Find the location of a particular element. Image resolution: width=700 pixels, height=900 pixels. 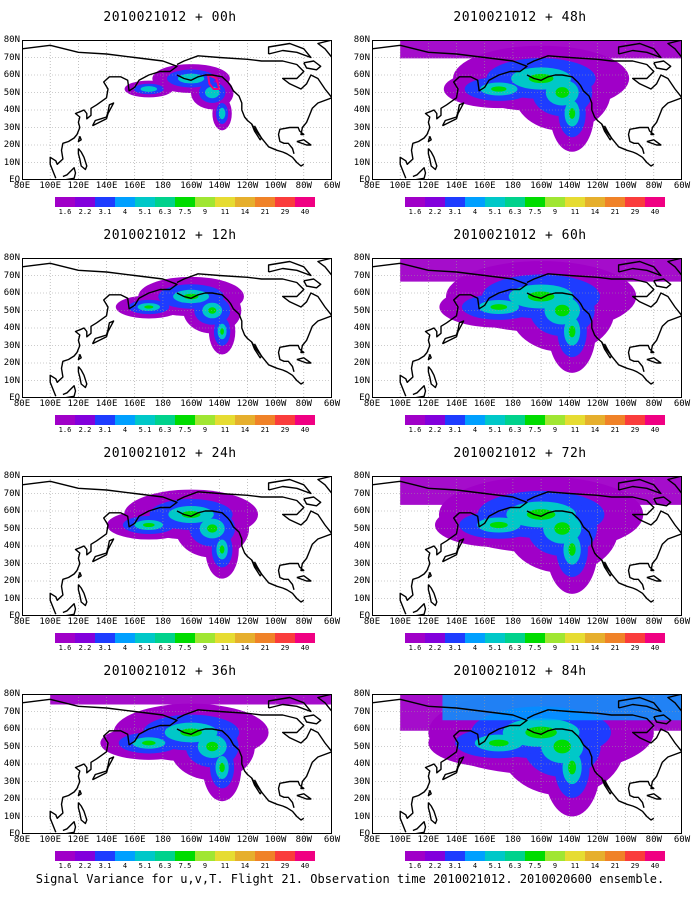

colorbar-label: 29 is located at coordinates (285, 648).